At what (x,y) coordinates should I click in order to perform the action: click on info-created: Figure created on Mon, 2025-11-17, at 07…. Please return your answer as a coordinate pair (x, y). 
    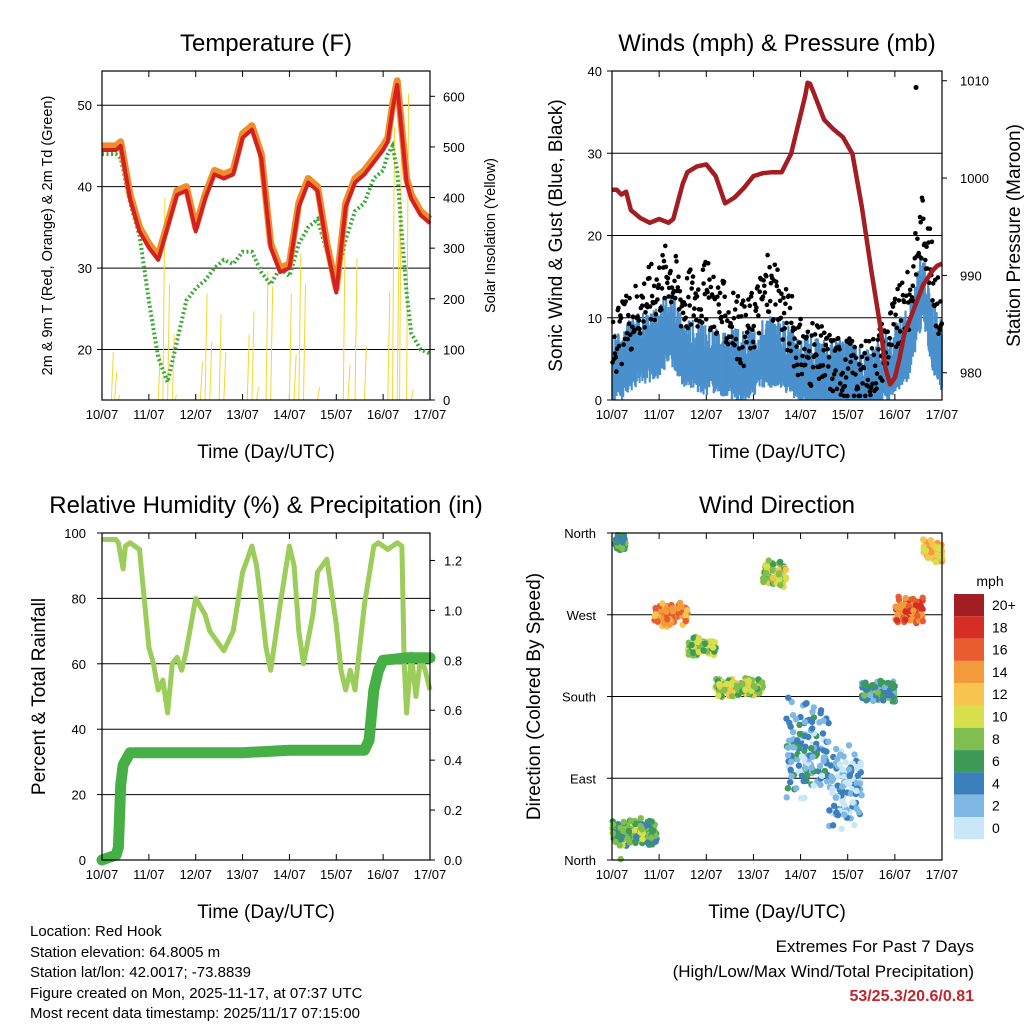
    Looking at the image, I should click on (196, 993).